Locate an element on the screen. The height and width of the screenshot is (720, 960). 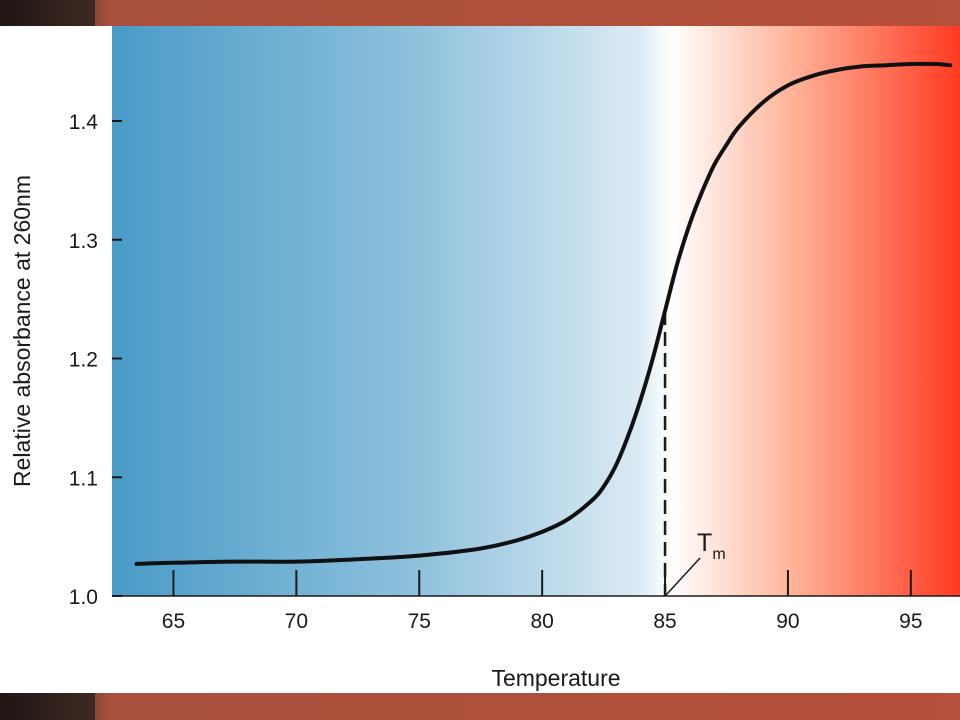
x-axis-title: Temperature is located at coordinates (555, 678).